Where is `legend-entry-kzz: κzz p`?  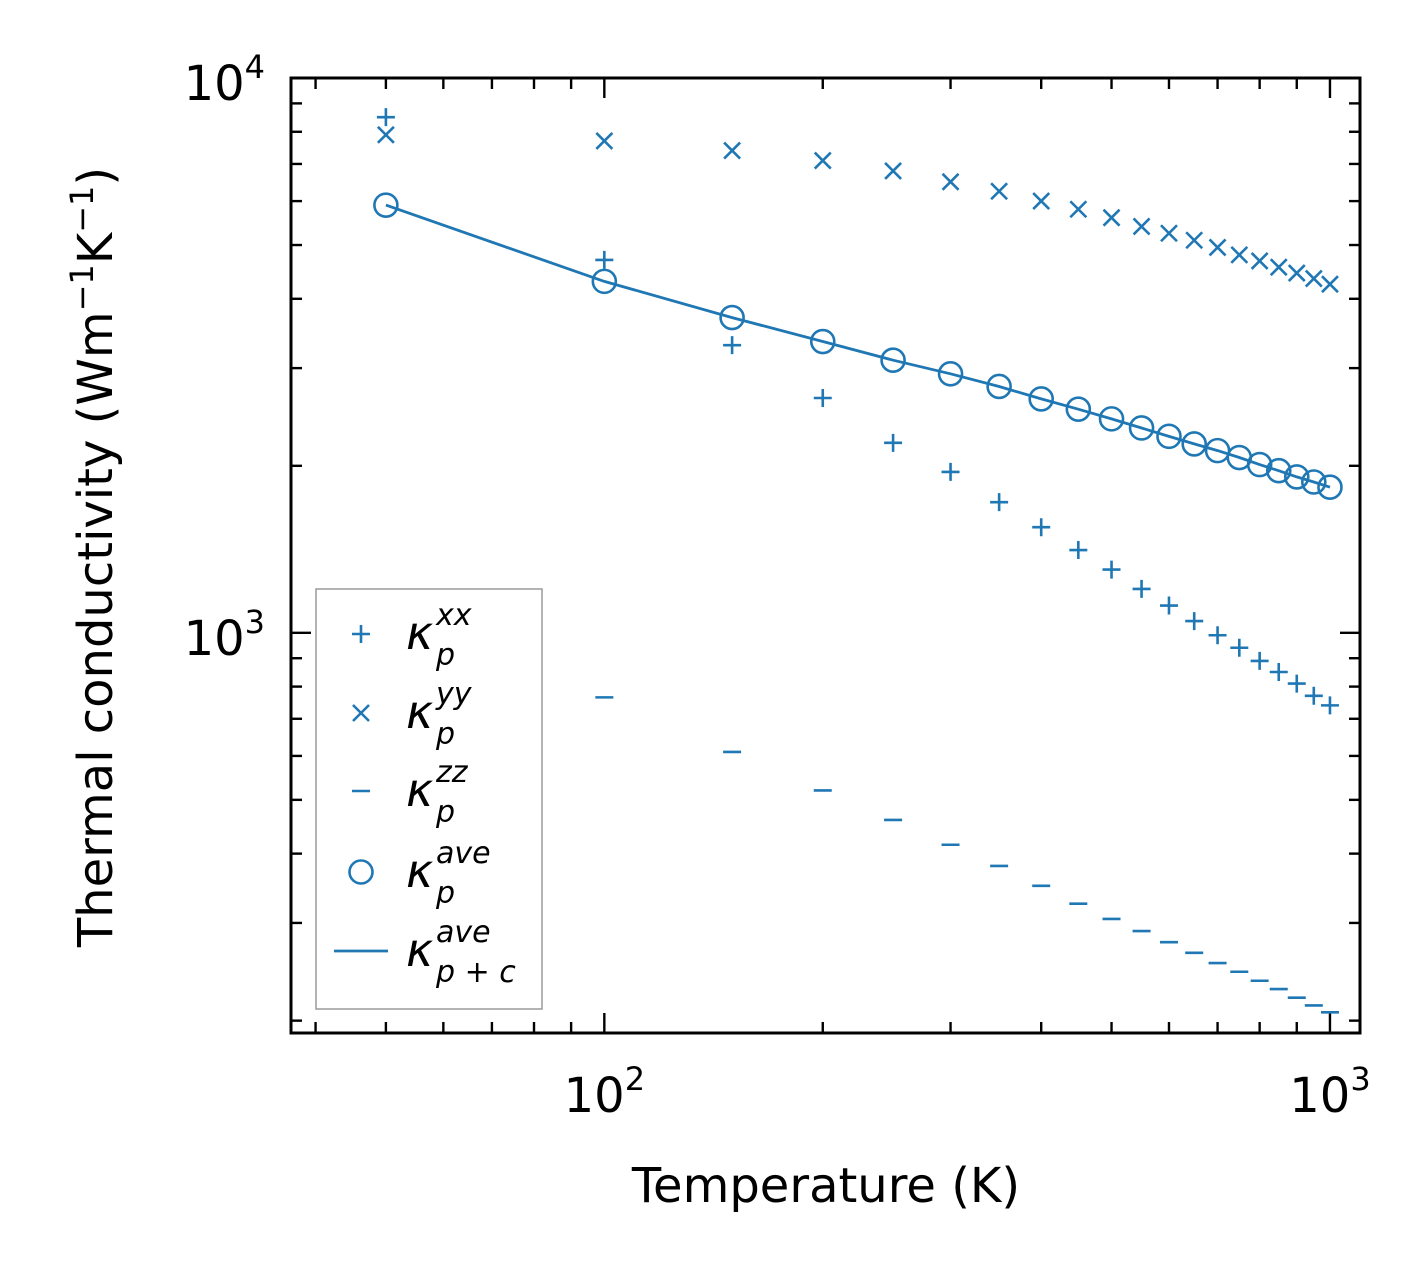
legend-entry-kzz: κzz p is located at coordinates (410, 792).